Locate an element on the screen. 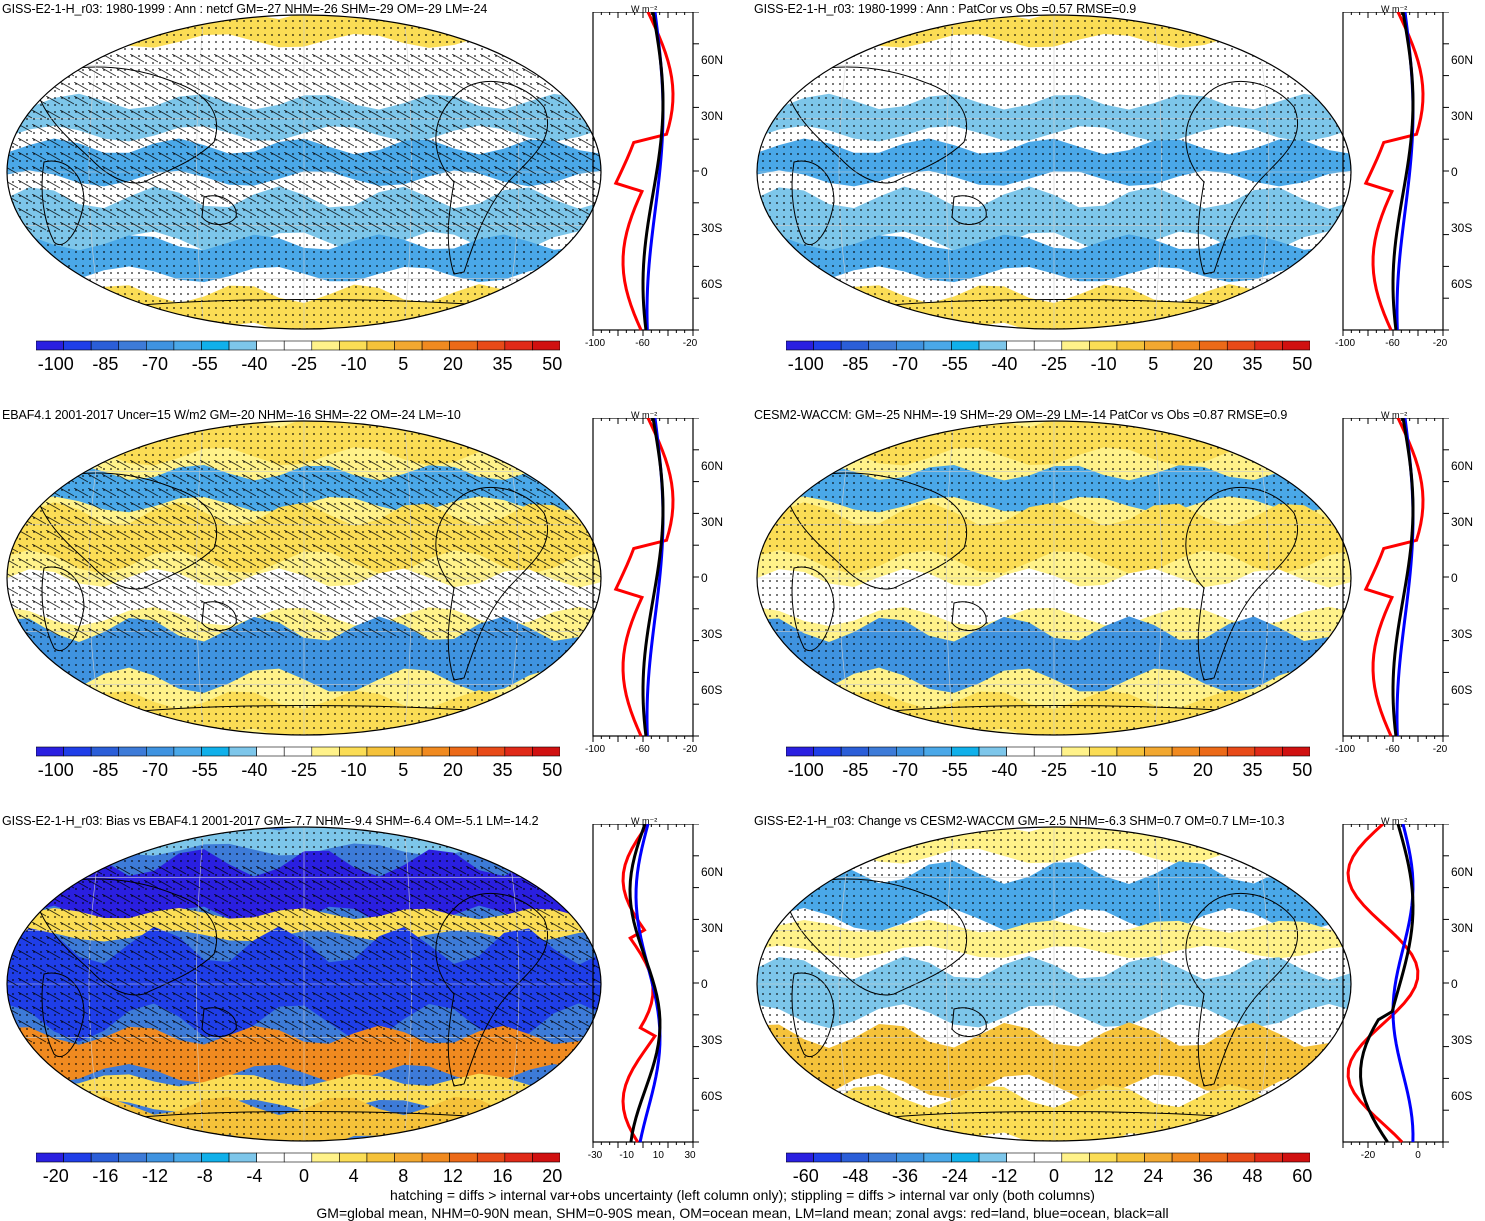 The image size is (1485, 1221). zonal-mean-plot is located at coordinates (645, 174).